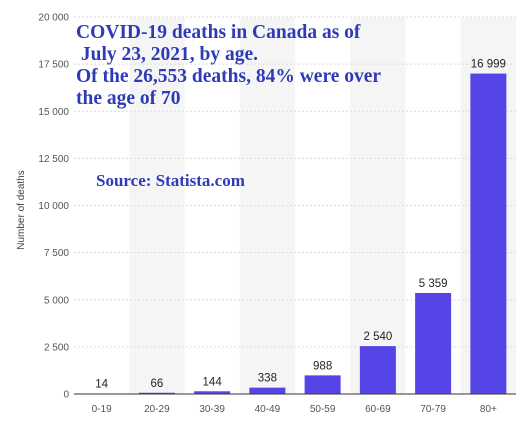 The height and width of the screenshot is (424, 522). What do you see at coordinates (101, 385) in the screenshot?
I see `data-label: 14` at bounding box center [101, 385].